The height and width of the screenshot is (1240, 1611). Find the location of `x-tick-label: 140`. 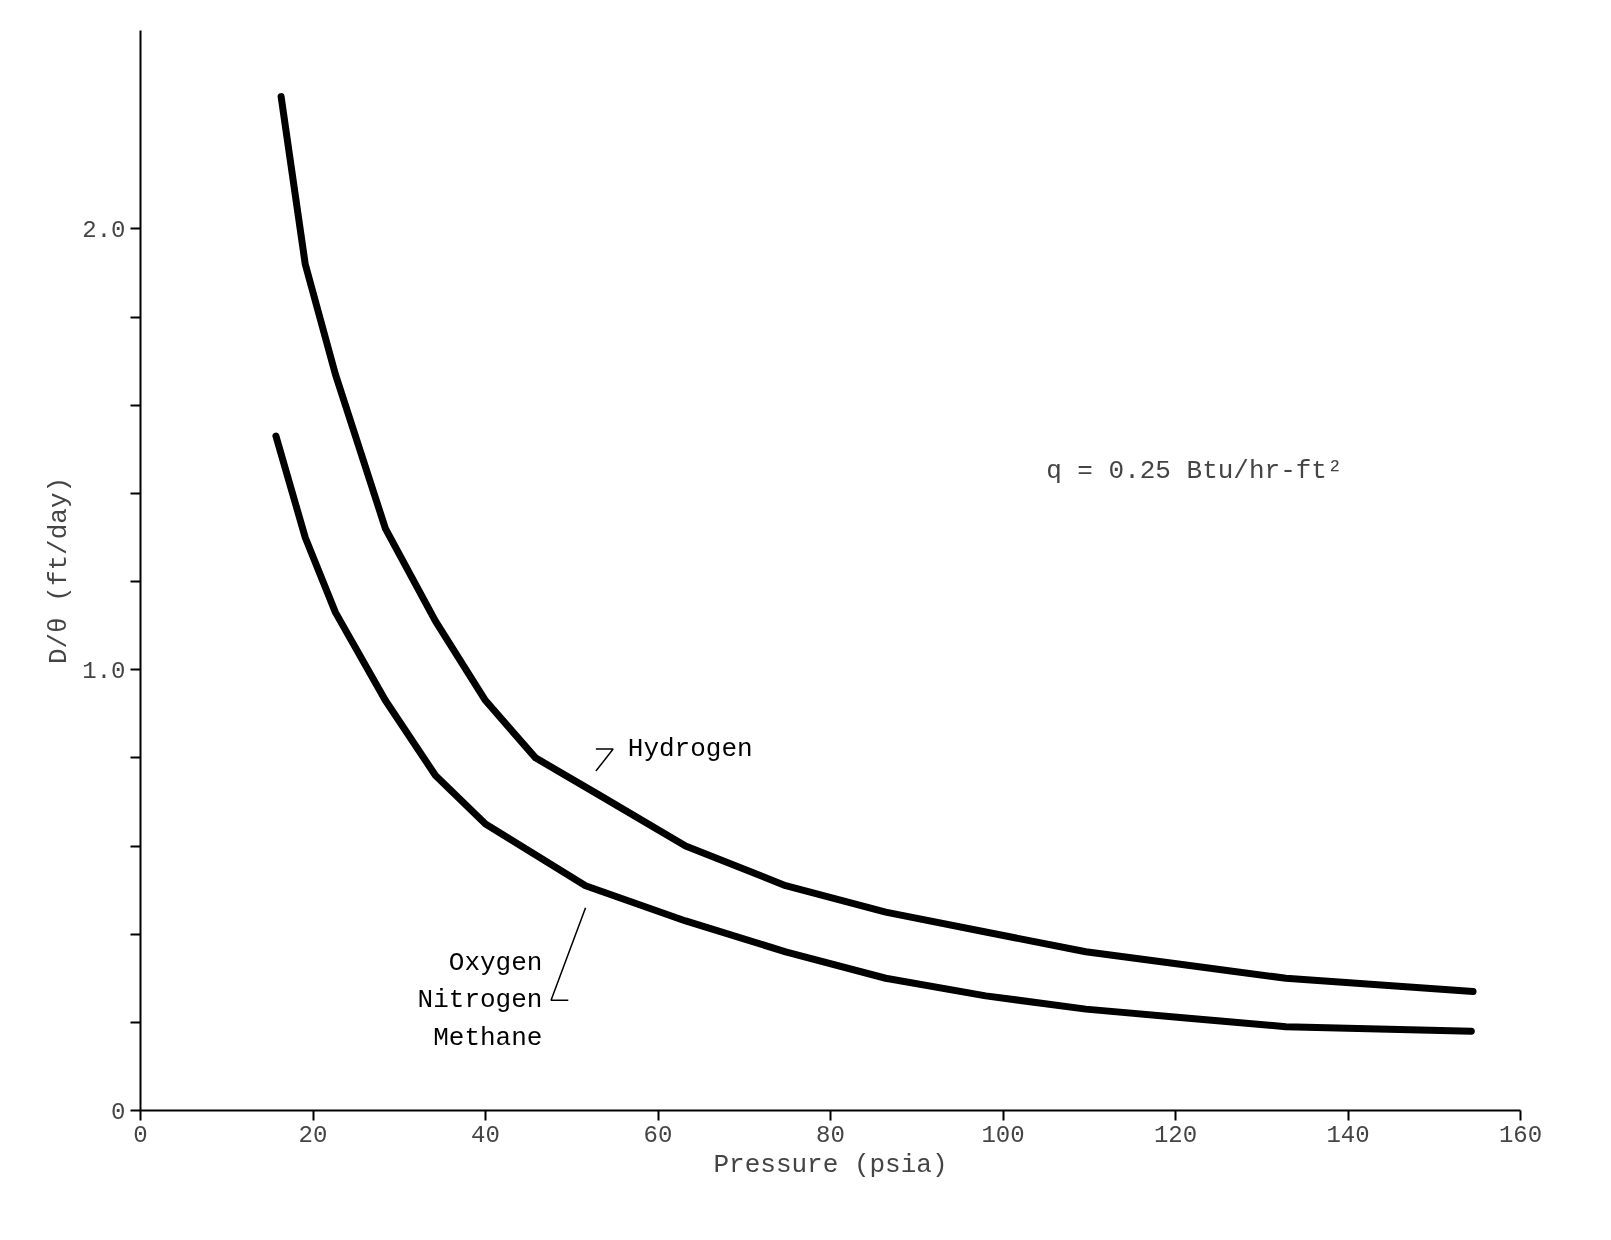

x-tick-label: 140 is located at coordinates (1348, 1135).